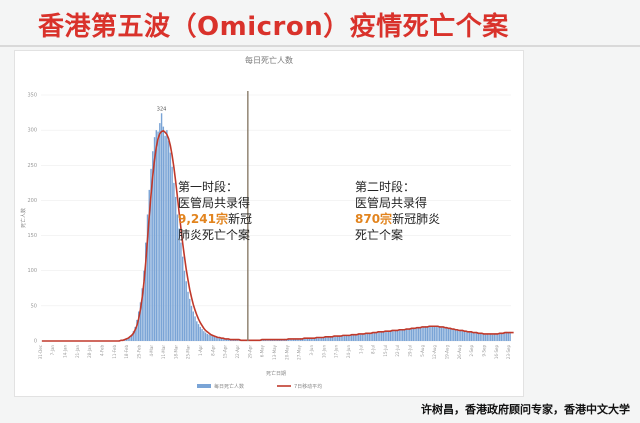 The width and height of the screenshot is (640, 423). Describe the element at coordinates (434, 352) in the screenshot. I see `x-tick-label: 12-Aug` at that location.